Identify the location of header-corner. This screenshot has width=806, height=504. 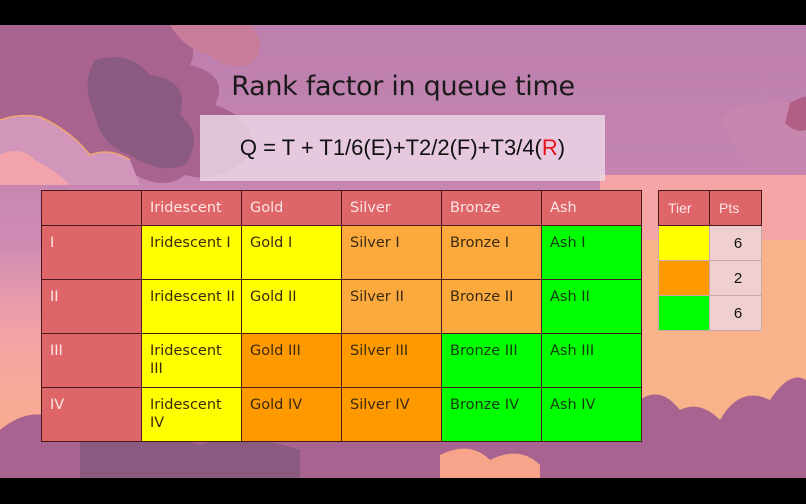
(91, 208).